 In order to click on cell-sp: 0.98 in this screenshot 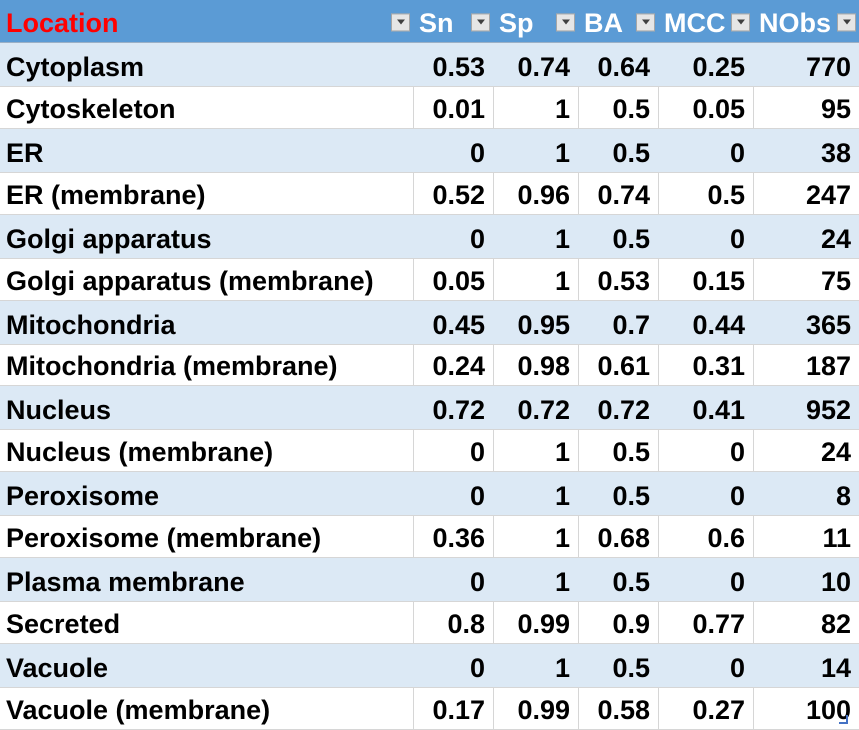, I will do `click(535, 365)`.